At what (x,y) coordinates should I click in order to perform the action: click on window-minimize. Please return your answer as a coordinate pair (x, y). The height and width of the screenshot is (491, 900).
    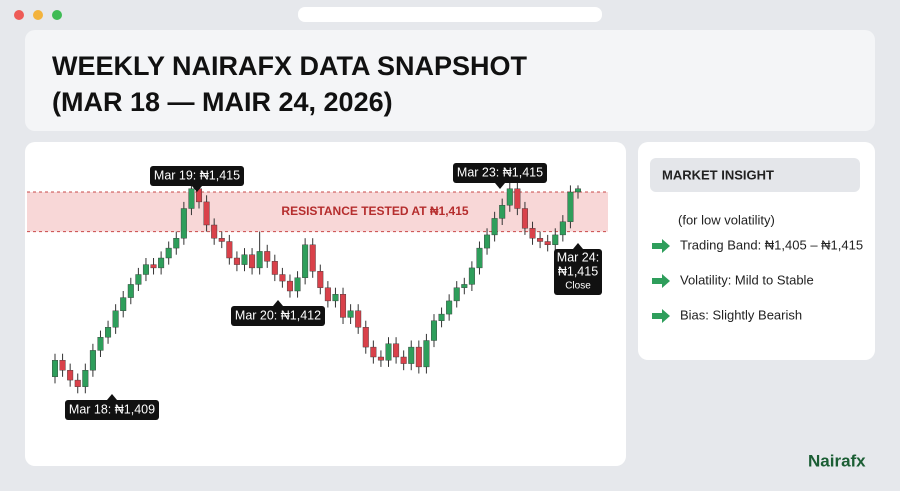
    Looking at the image, I should click on (38, 15).